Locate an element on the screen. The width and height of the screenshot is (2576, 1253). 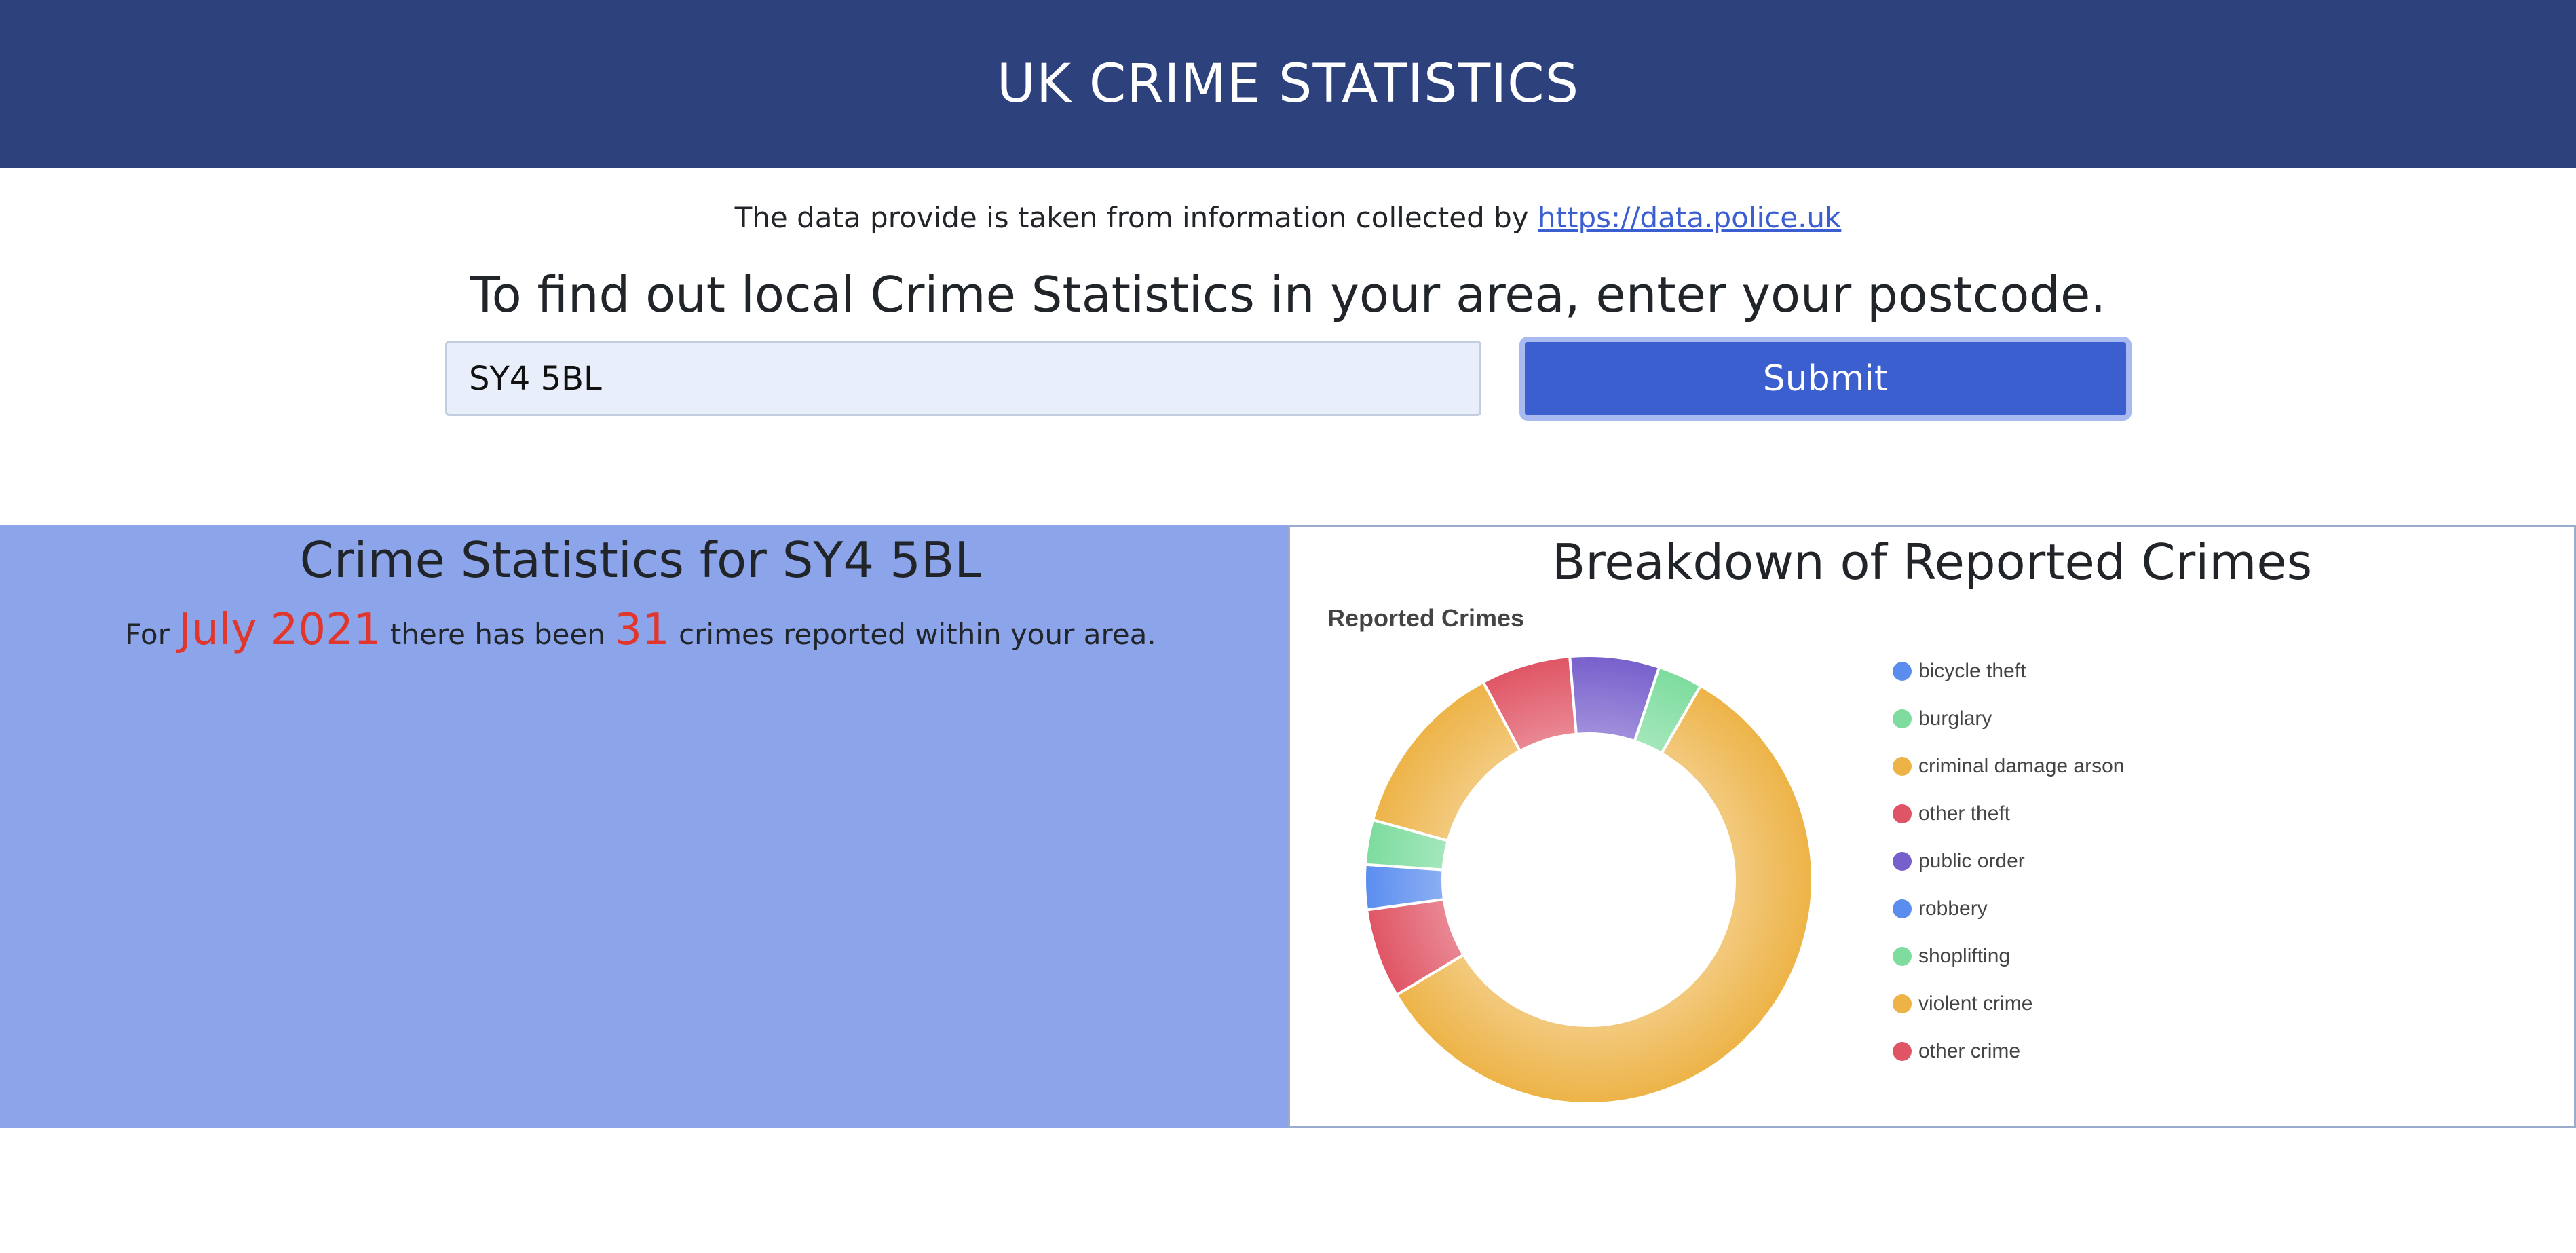
summary-middle: there has been is located at coordinates (497, 634).